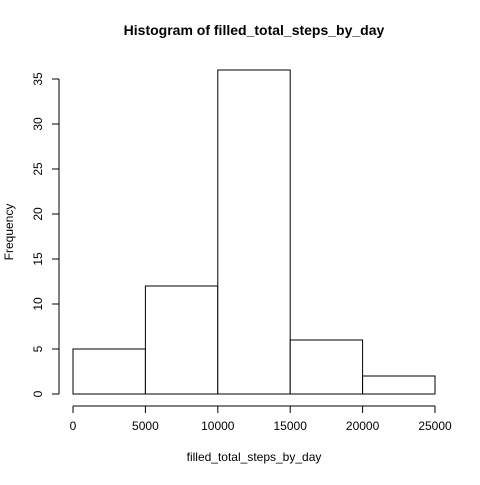  I want to click on x-tick-label: 10000, so click(218, 426).